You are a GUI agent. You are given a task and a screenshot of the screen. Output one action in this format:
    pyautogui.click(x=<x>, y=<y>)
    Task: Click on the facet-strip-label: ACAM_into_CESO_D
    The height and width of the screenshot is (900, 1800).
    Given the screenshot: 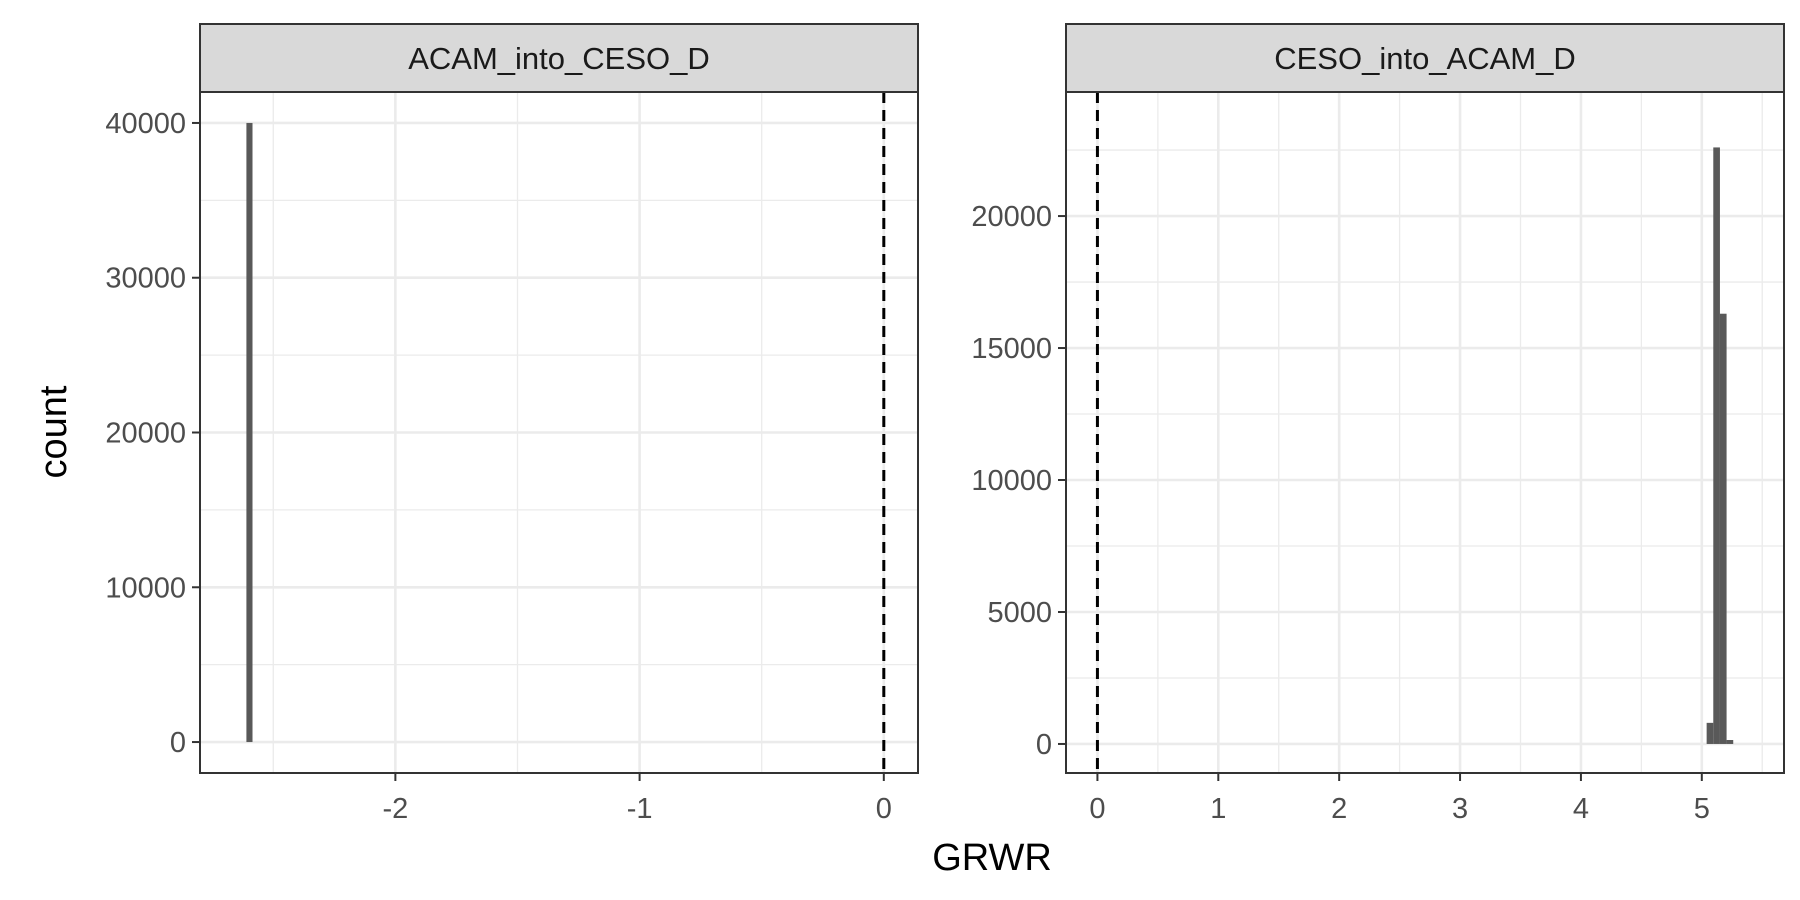 What is the action you would take?
    pyautogui.click(x=559, y=58)
    